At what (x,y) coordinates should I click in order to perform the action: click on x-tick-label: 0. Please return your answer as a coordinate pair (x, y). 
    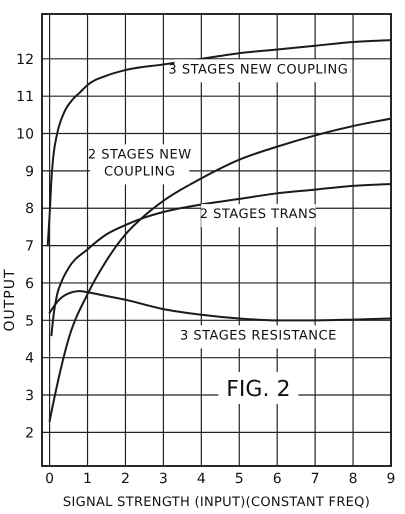
    Looking at the image, I should click on (49, 479).